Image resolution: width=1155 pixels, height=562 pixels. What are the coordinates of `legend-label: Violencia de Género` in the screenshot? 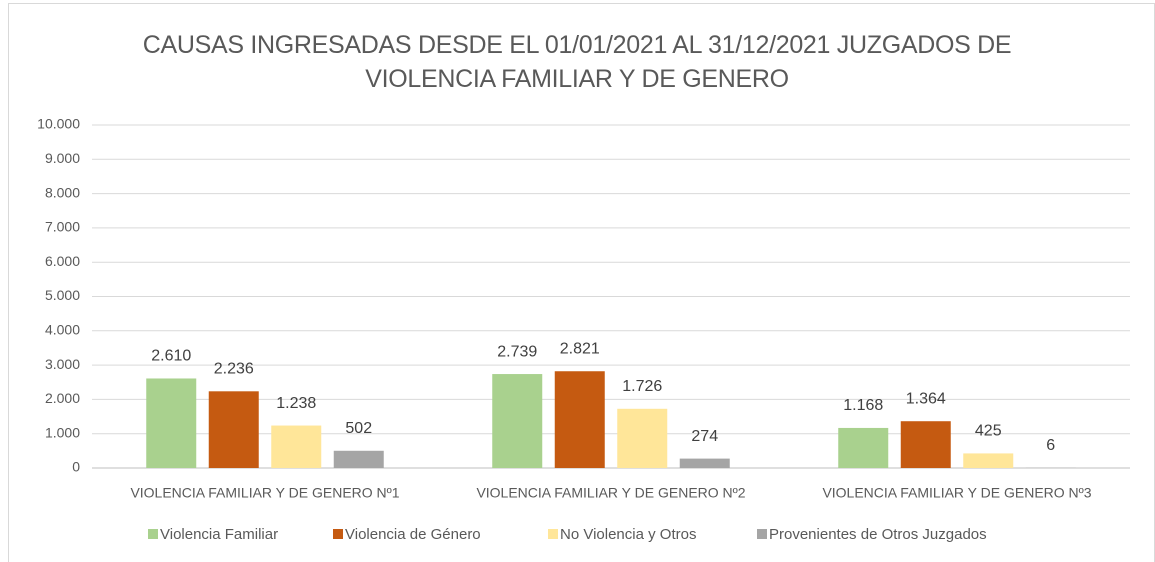 It's located at (413, 534).